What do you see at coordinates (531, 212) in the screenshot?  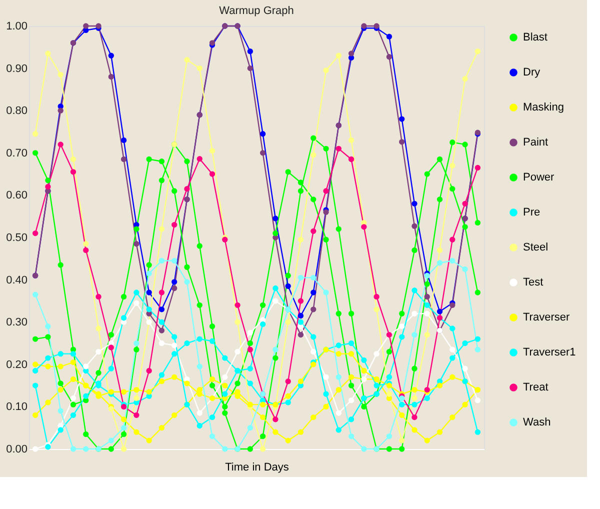 I see `legend-label: Pre` at bounding box center [531, 212].